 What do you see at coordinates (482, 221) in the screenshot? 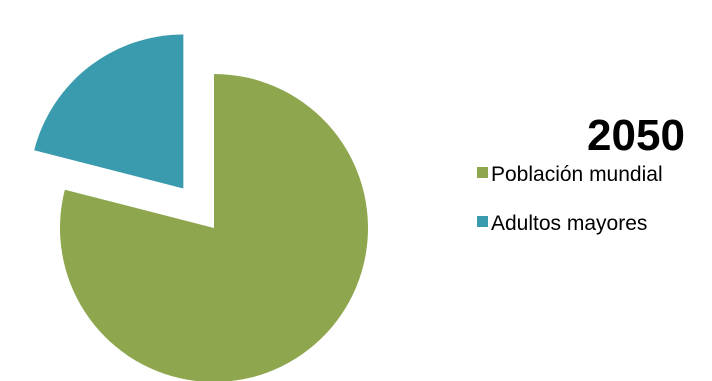
I see `legend-swatch-adultos-mayores` at bounding box center [482, 221].